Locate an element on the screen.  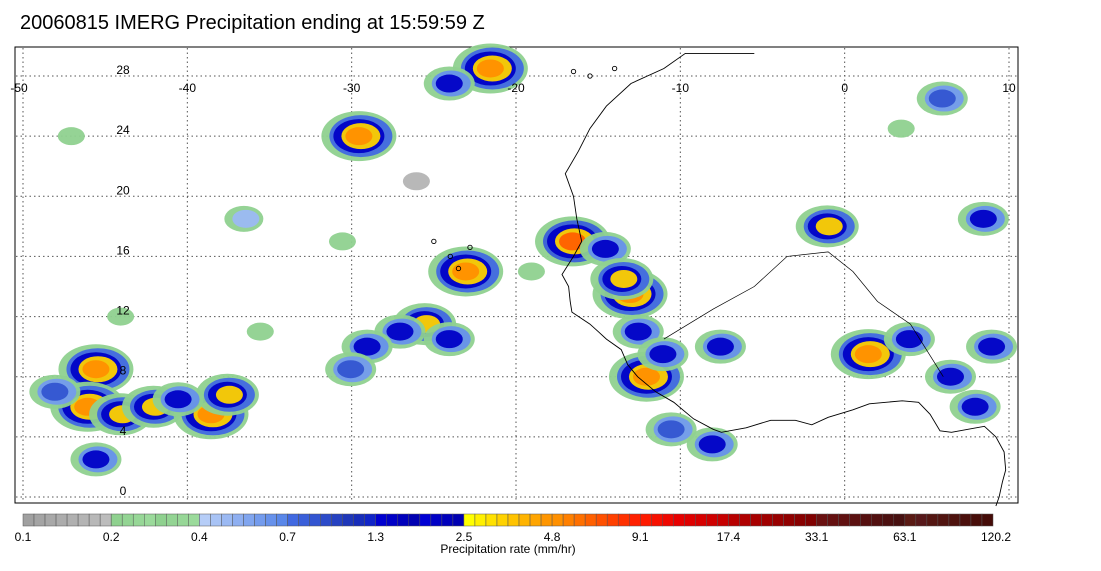
colorbar-tick-label: 0.4 is located at coordinates (199, 537).